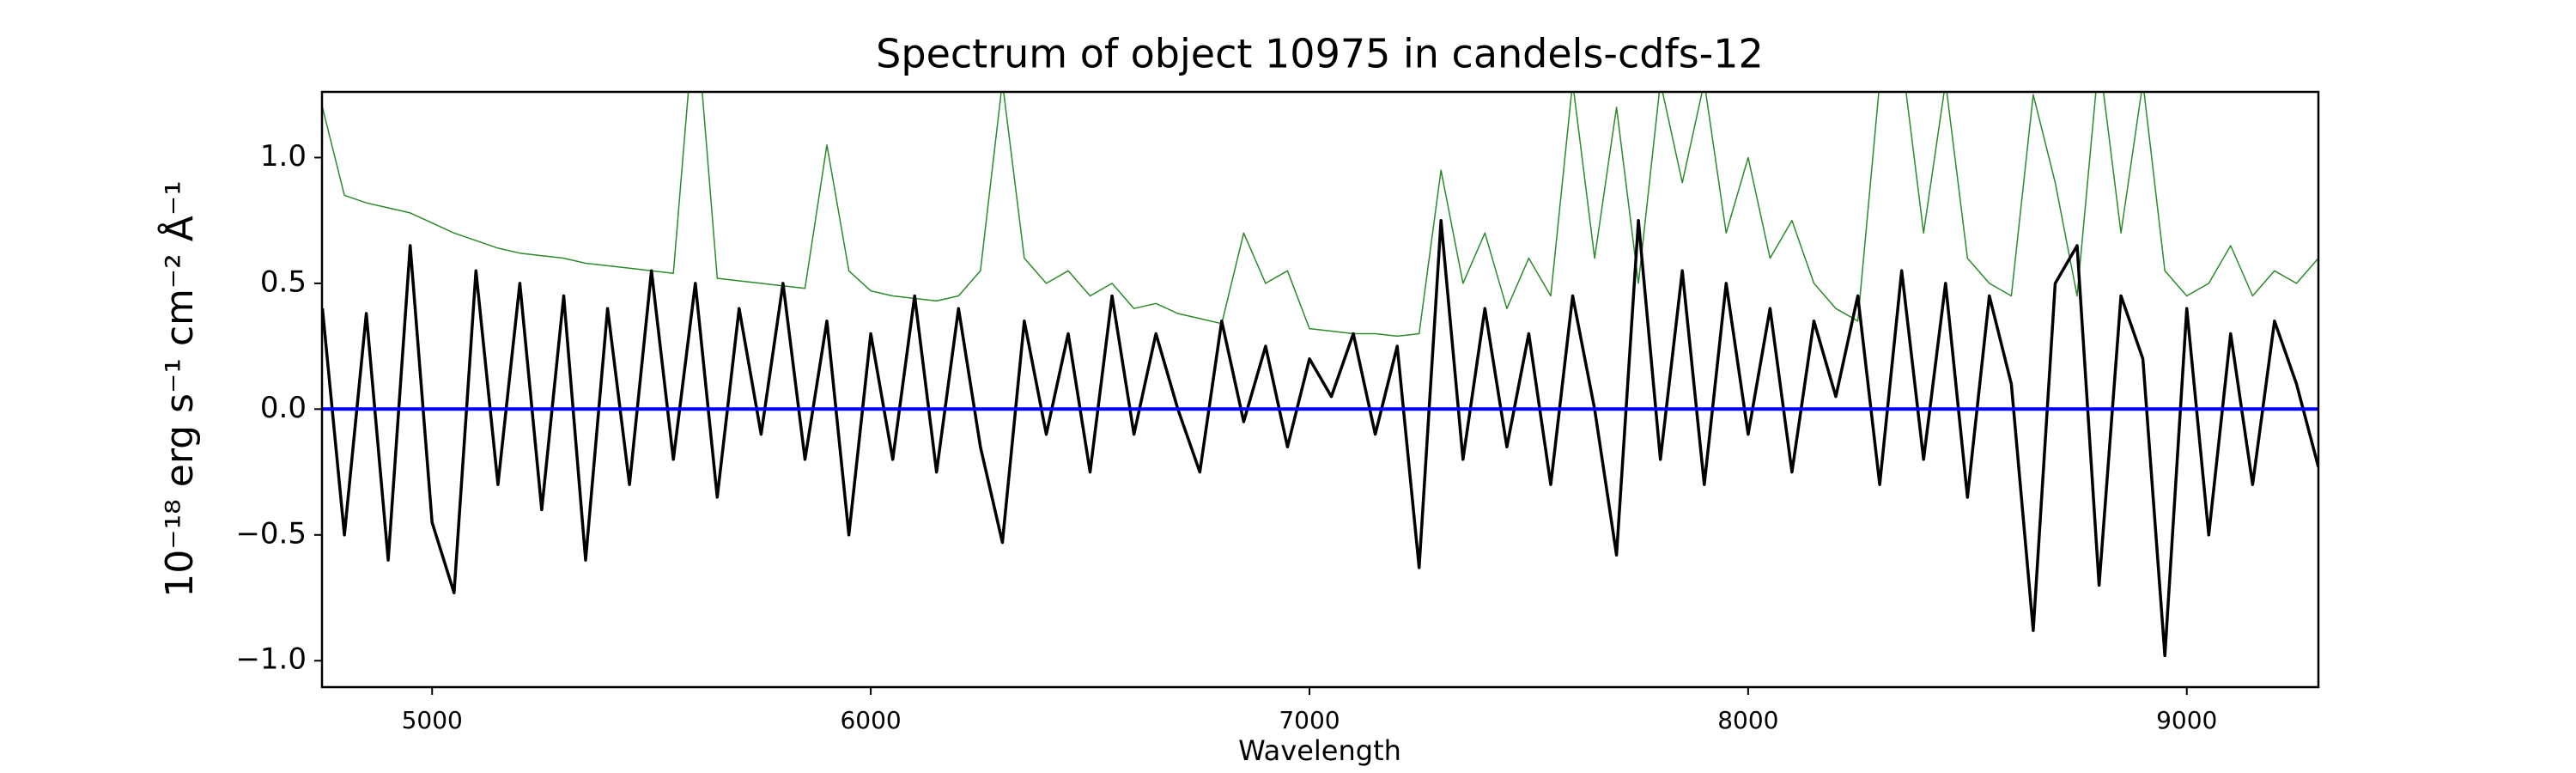 This screenshot has height=773, width=2576. I want to click on x-tick-label: 8000, so click(1748, 720).